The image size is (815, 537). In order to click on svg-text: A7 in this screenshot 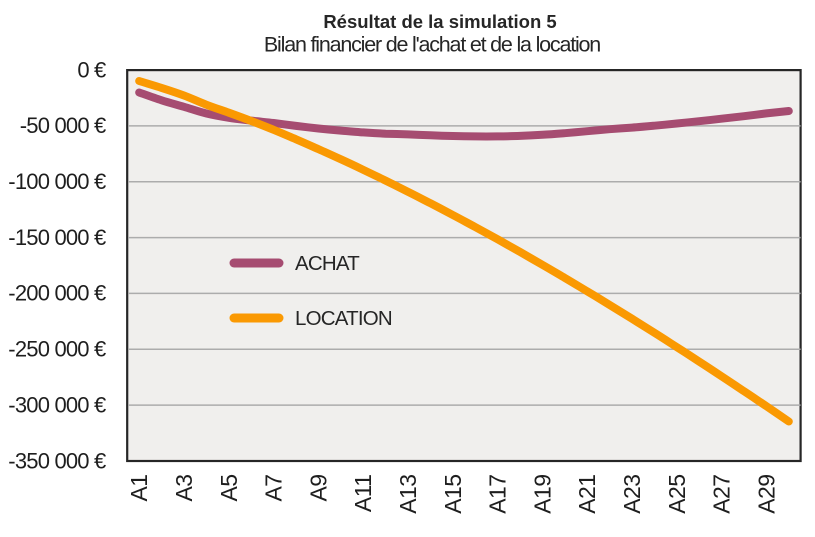, I will do `click(274, 488)`.